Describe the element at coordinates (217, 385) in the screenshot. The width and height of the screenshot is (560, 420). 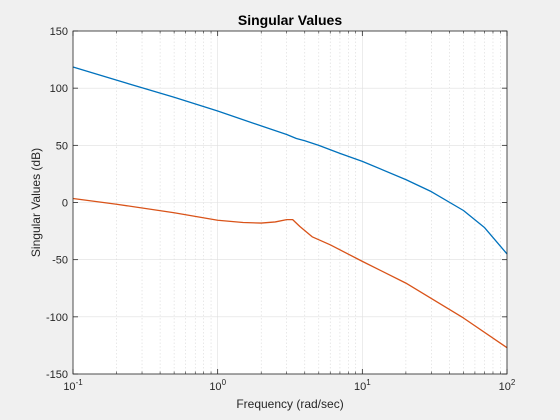
I see `x-tick-label: 10⁰` at that location.